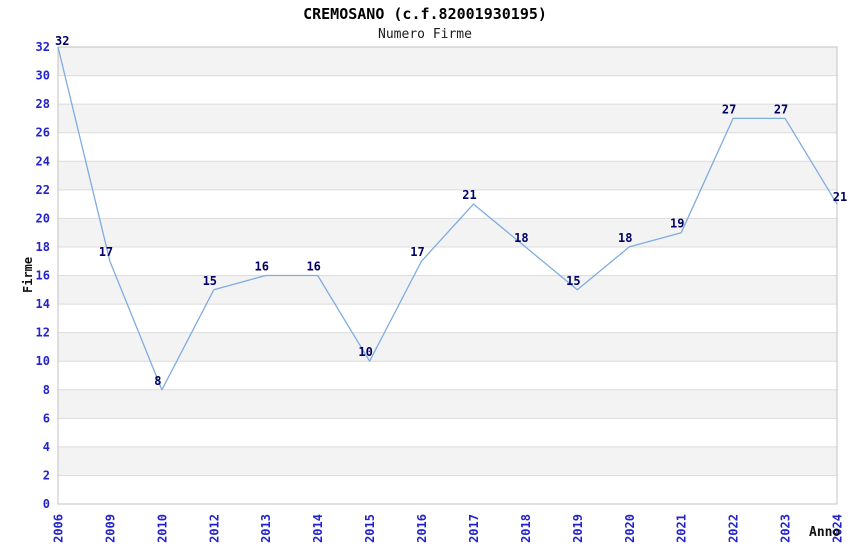 Image resolution: width=850 pixels, height=550 pixels. Describe the element at coordinates (578, 528) in the screenshot. I see `x-tick-label: 2019` at that location.